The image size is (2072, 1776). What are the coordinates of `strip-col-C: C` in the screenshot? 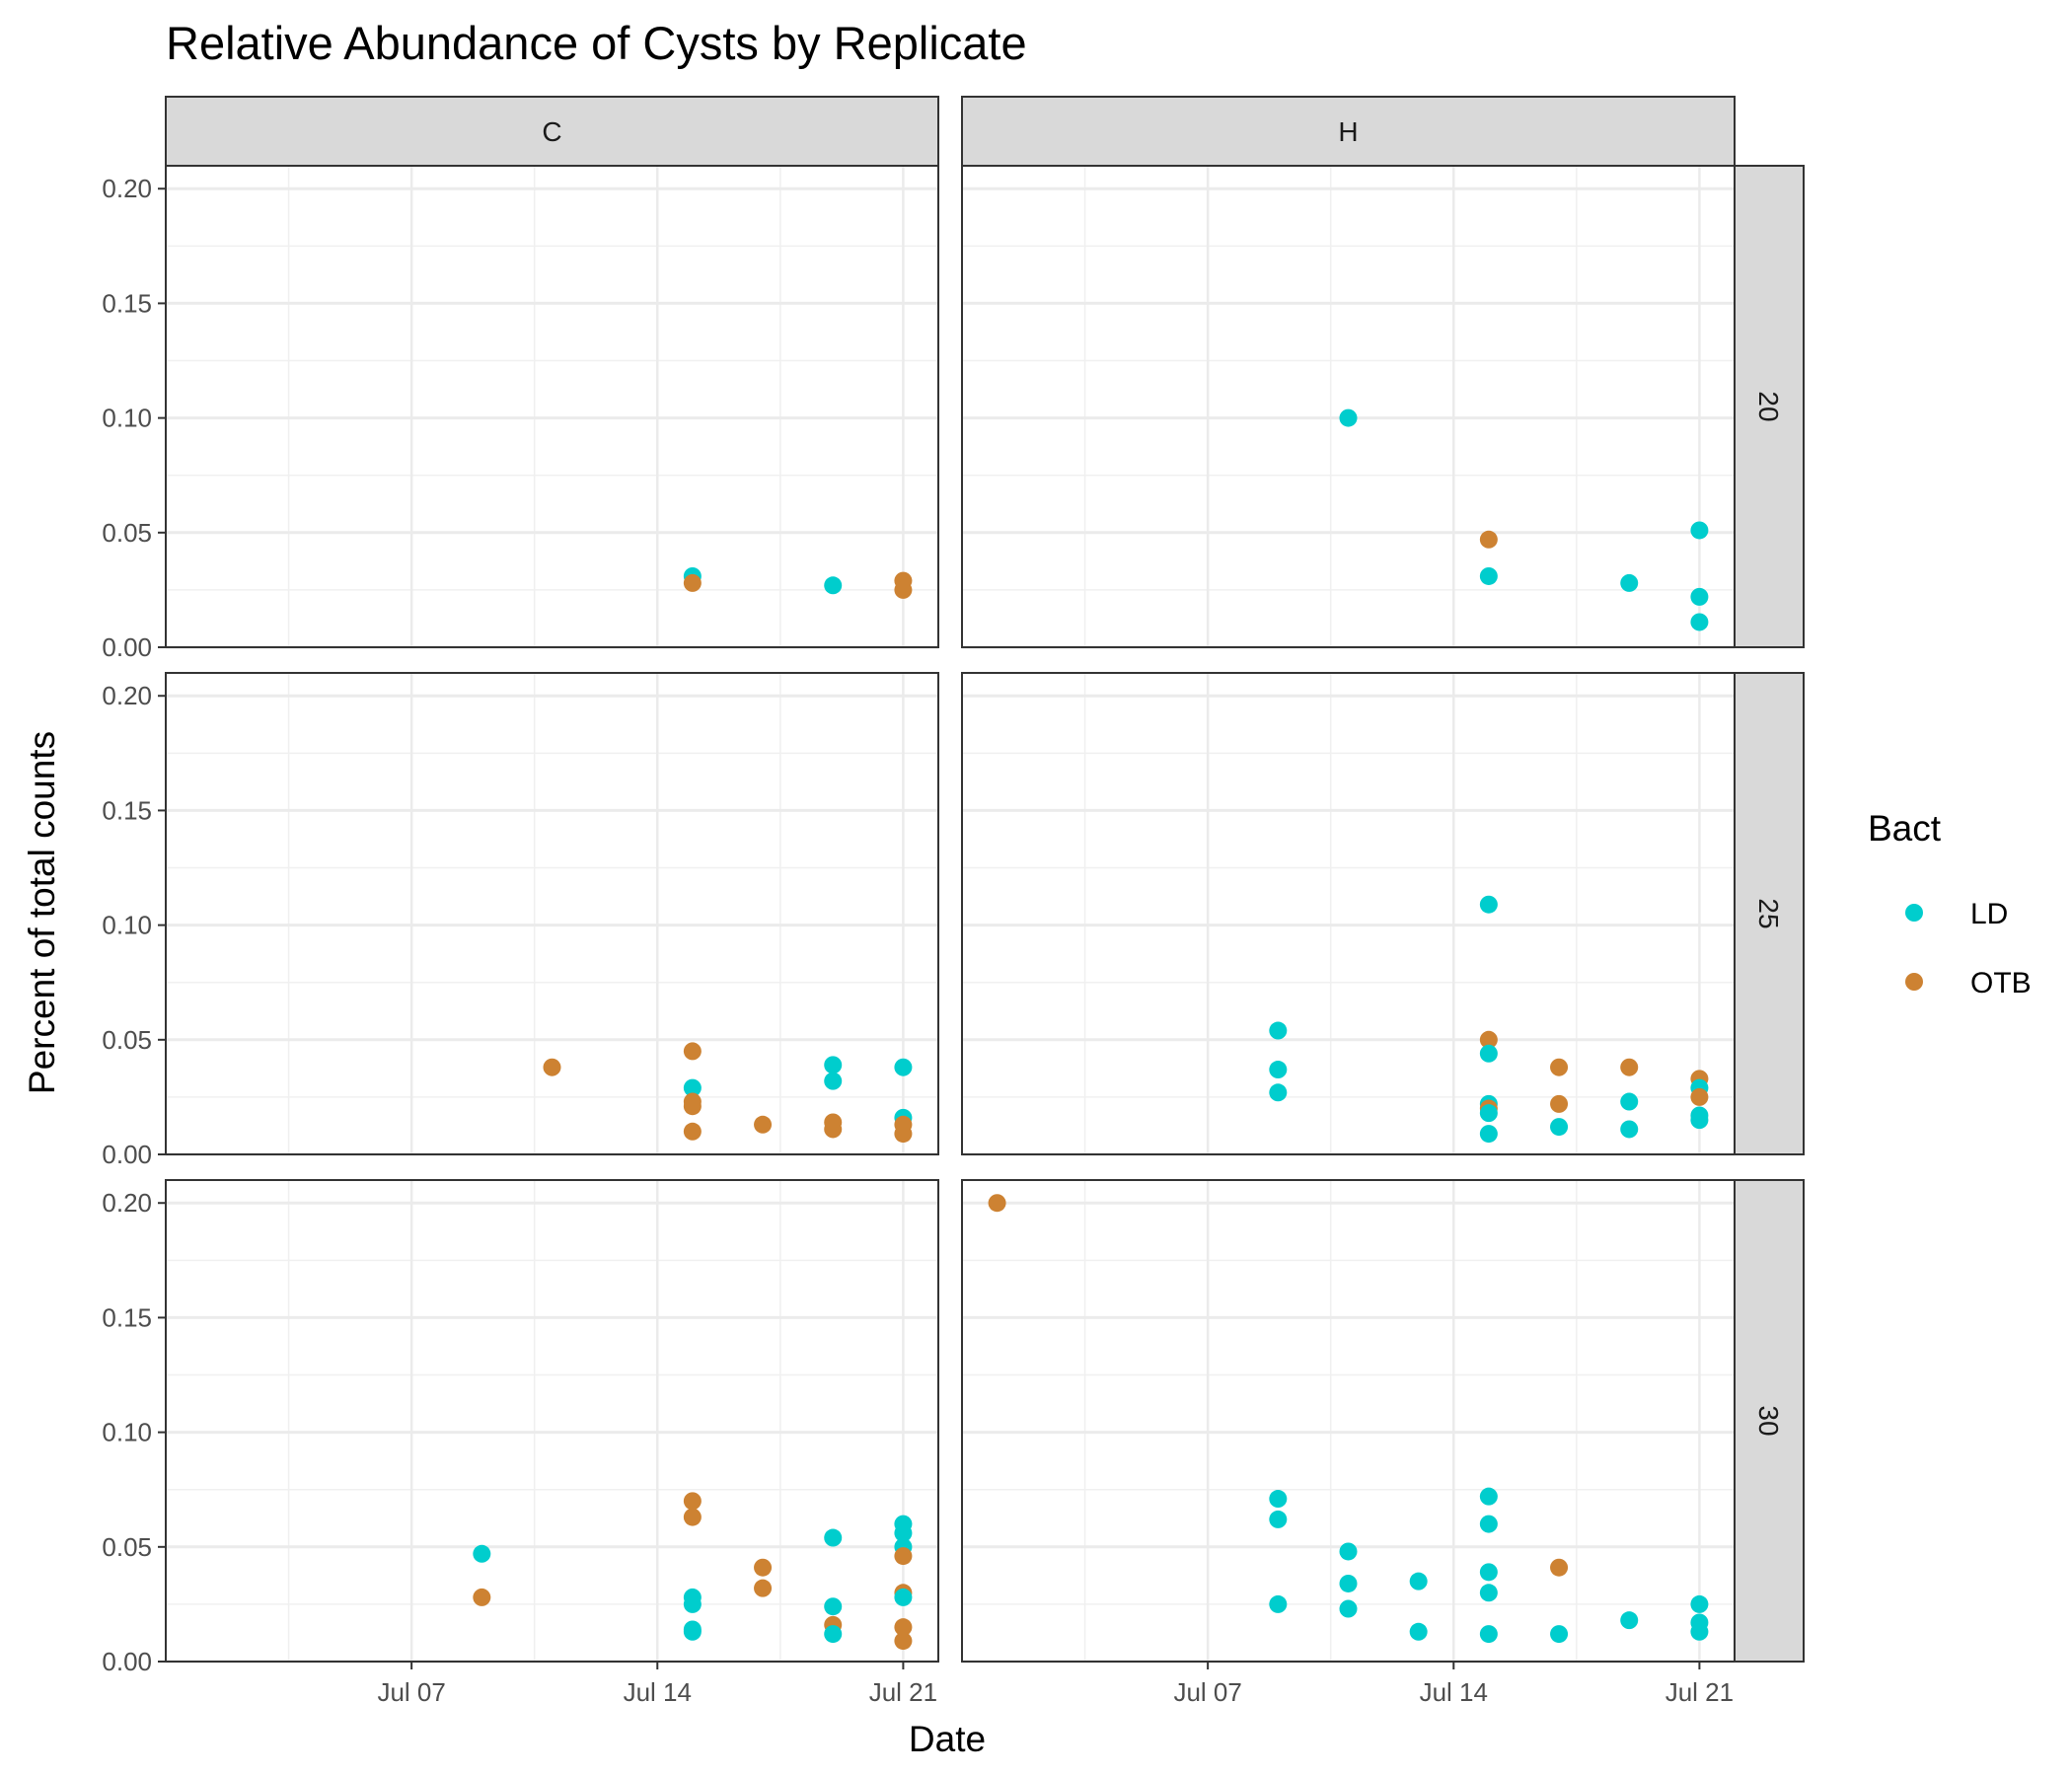 It's located at (552, 131).